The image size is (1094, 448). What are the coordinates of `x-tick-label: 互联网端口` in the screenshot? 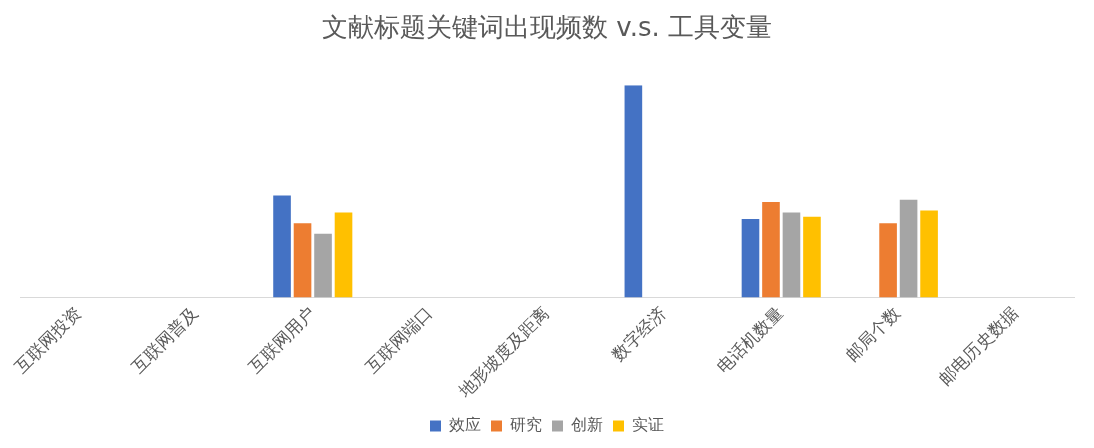 It's located at (398, 339).